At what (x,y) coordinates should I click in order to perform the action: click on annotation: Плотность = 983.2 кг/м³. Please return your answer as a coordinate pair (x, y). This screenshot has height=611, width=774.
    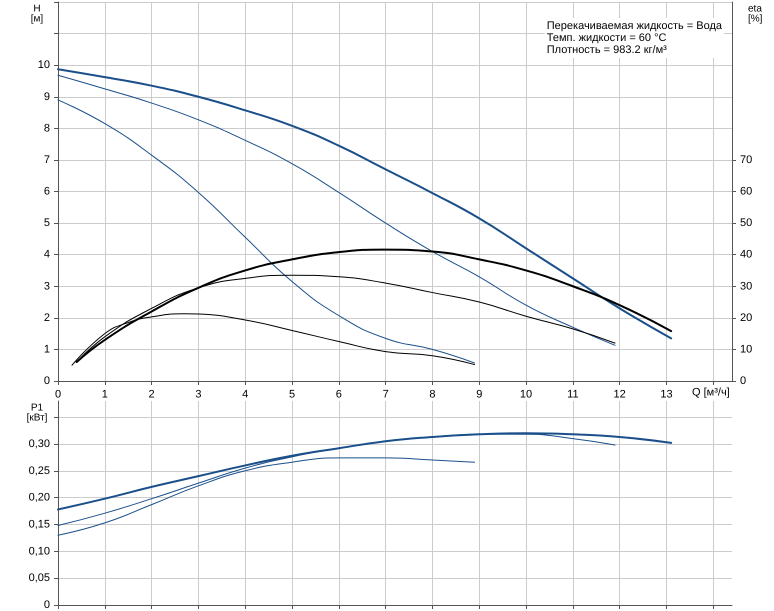
    Looking at the image, I should click on (607, 50).